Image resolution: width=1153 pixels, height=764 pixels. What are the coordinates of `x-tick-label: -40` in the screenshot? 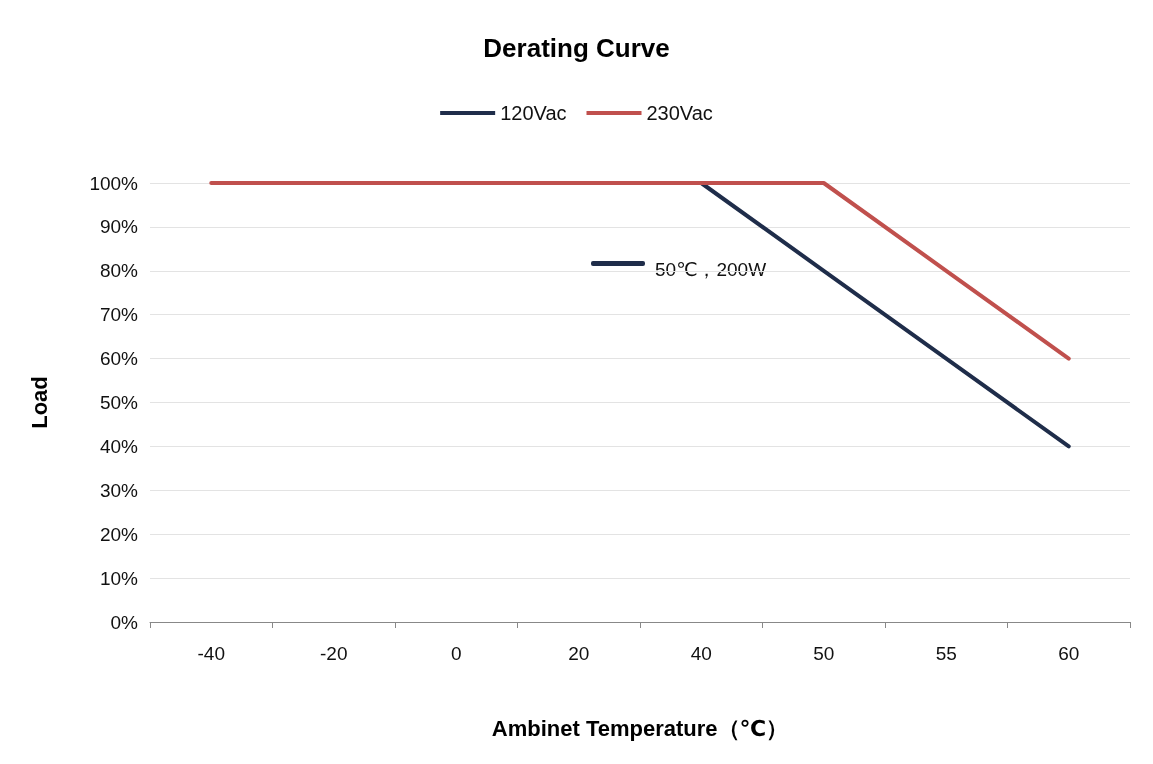 It's located at (211, 653).